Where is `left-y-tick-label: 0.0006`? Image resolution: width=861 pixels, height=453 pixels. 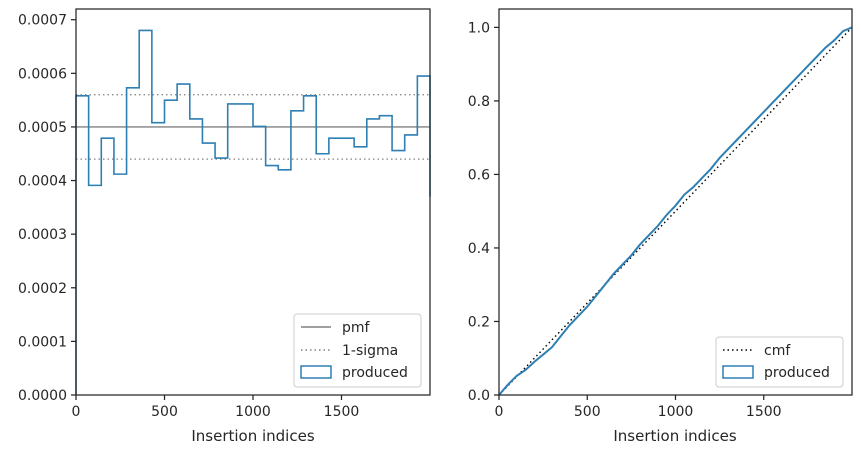 left-y-tick-label: 0.0006 is located at coordinates (42, 74).